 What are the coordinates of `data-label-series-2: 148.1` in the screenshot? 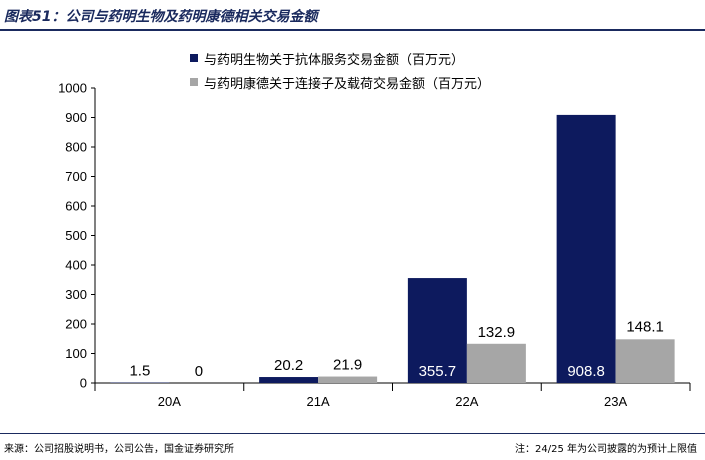 It's located at (645, 326).